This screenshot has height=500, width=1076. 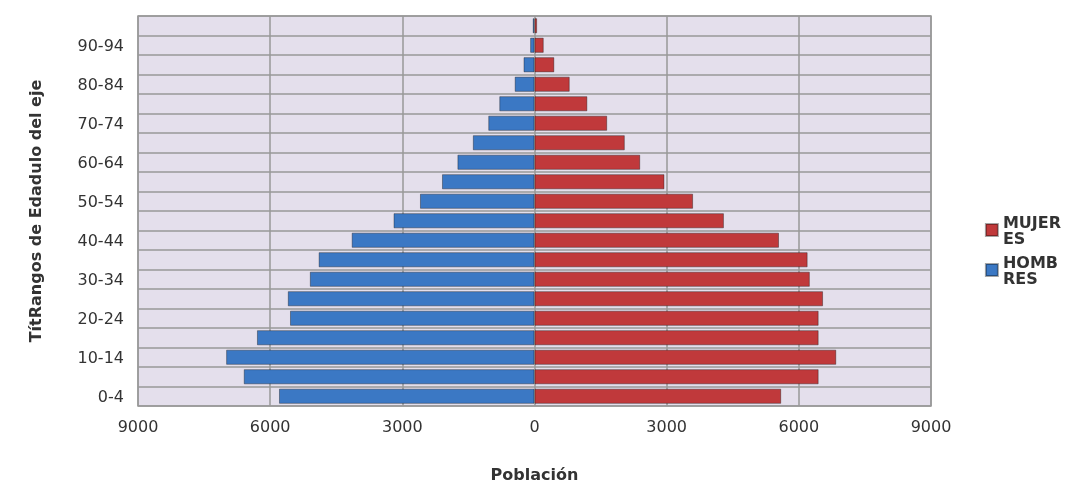 What do you see at coordinates (1032, 230) in the screenshot?
I see `legend-label: MUJERES` at bounding box center [1032, 230].